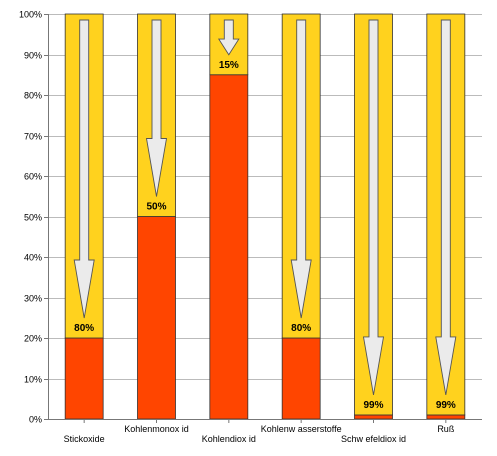 The image size is (497, 456). What do you see at coordinates (446, 429) in the screenshot?
I see `category-label: Ruß` at bounding box center [446, 429].